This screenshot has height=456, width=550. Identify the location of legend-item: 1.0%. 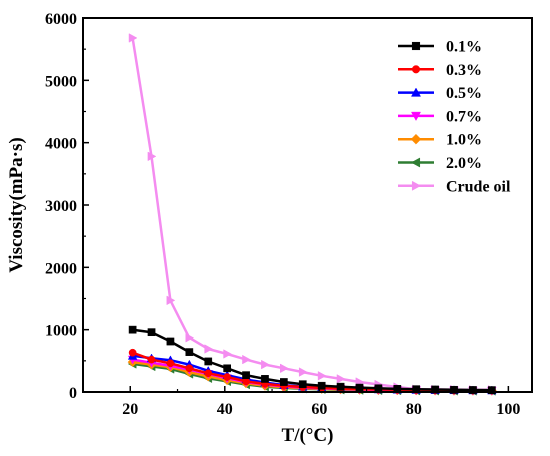
(440, 140).